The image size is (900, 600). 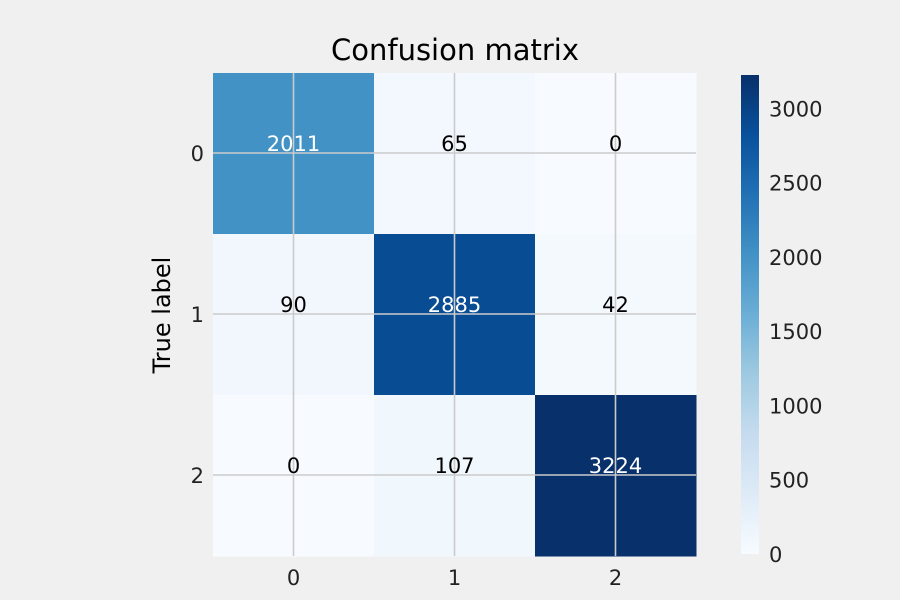 What do you see at coordinates (775, 555) in the screenshot?
I see `colorbar-tick-label: 0` at bounding box center [775, 555].